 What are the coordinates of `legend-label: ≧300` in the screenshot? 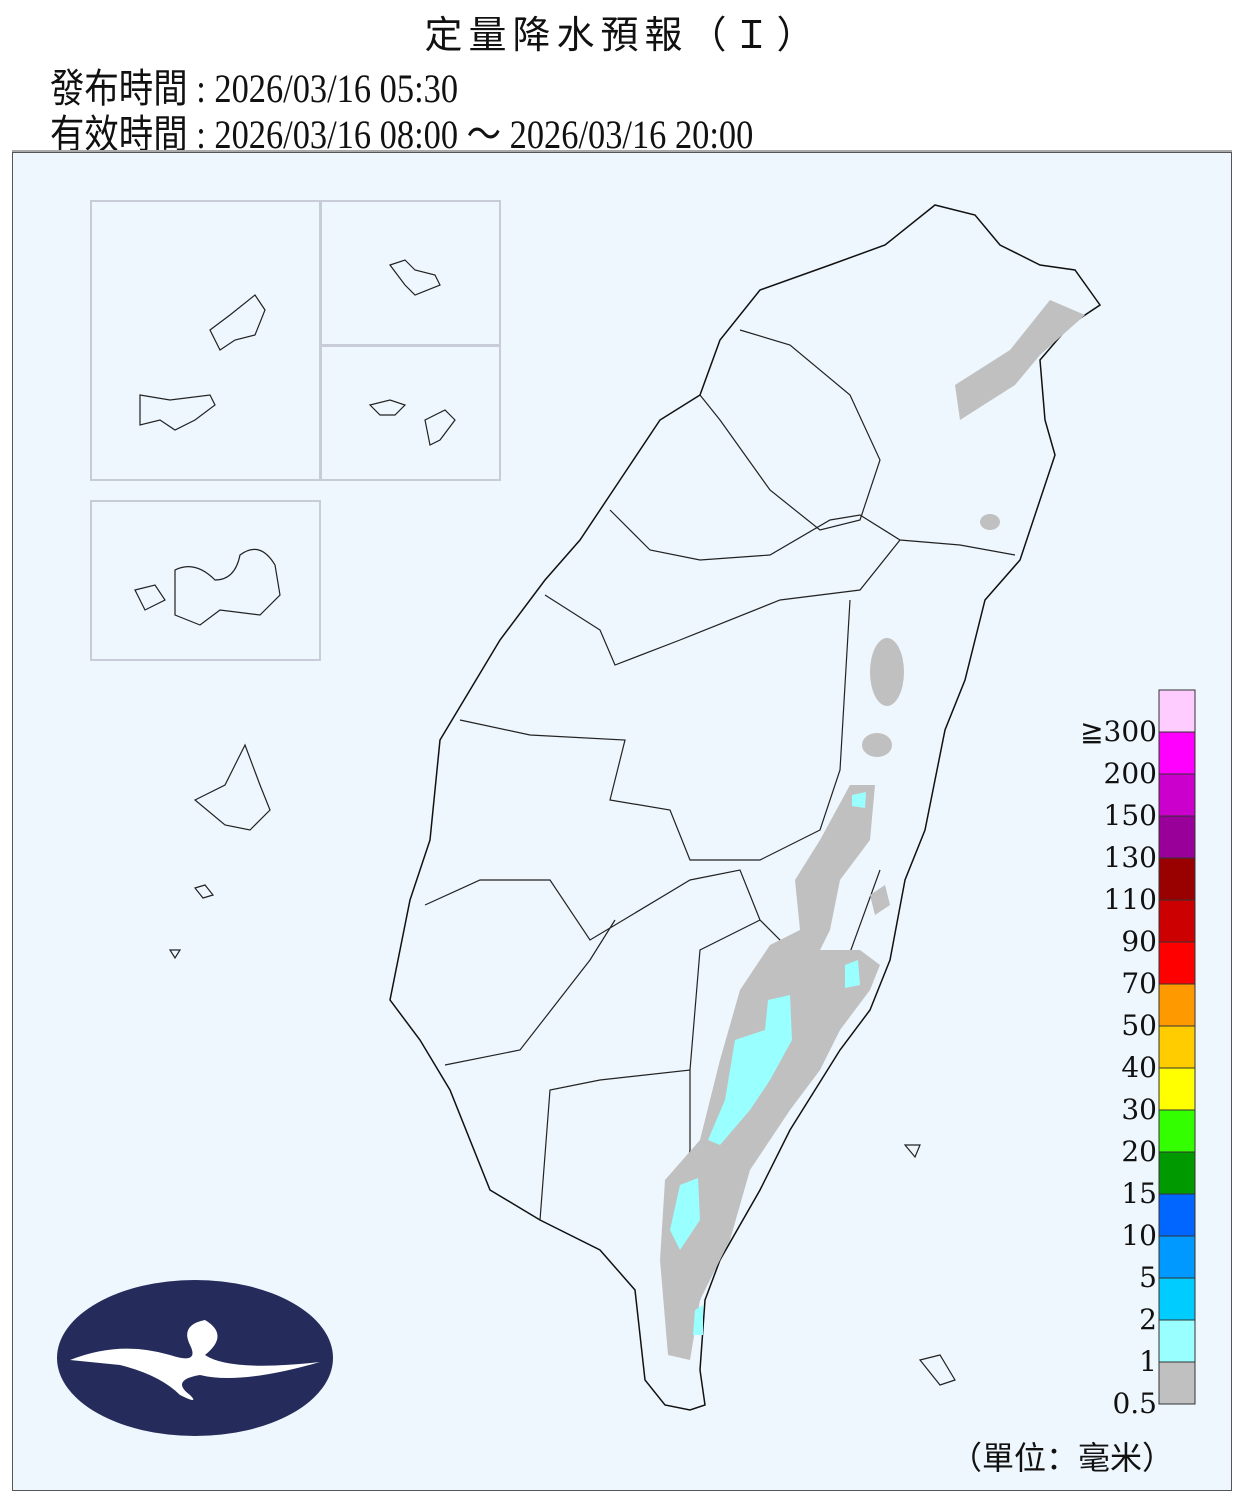 It's located at (1118, 731).